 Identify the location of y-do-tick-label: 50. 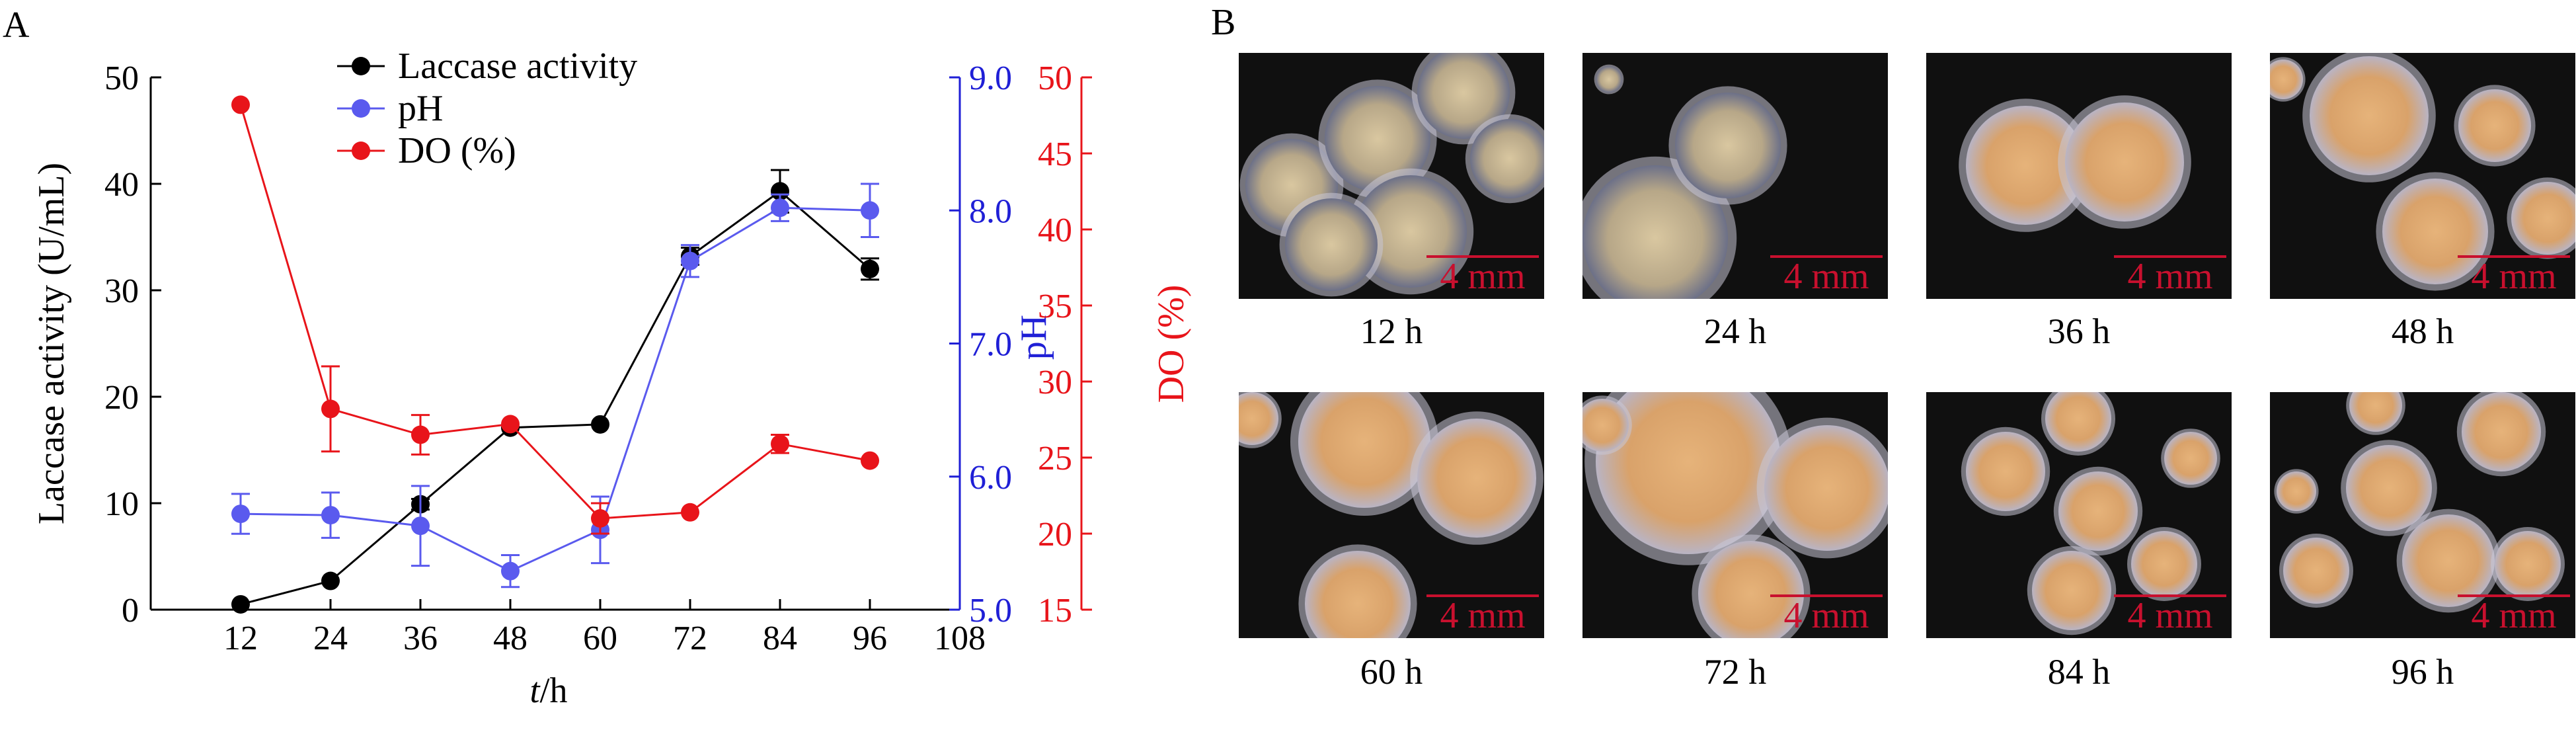
(1055, 78).